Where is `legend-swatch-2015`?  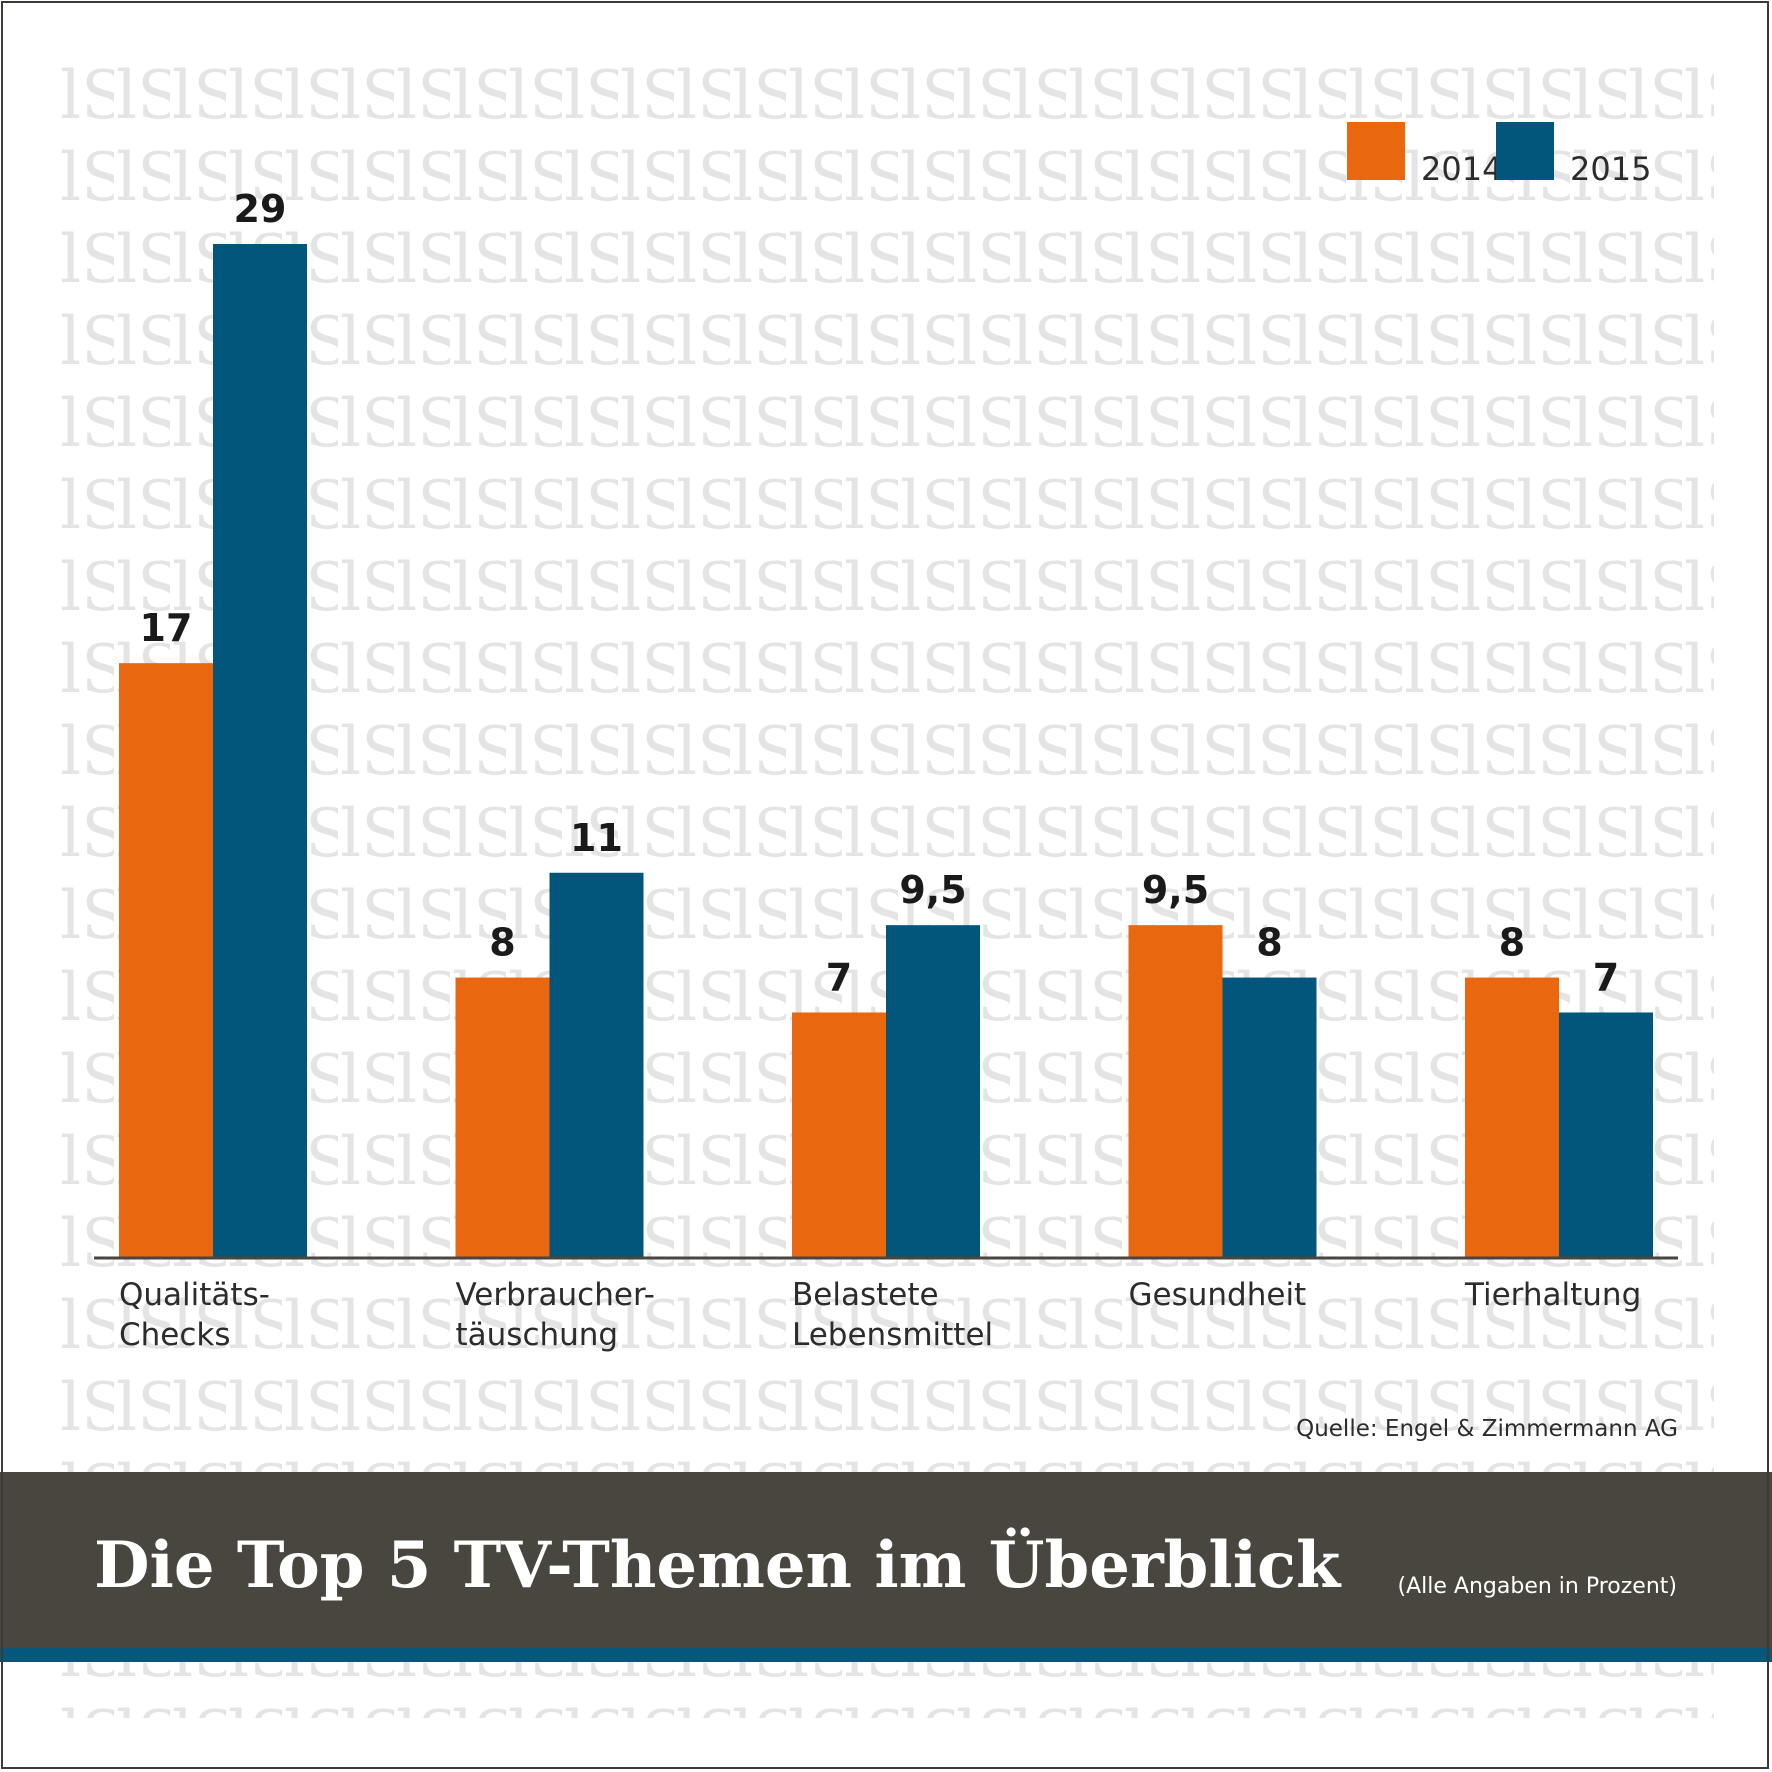 legend-swatch-2015 is located at coordinates (1525, 151).